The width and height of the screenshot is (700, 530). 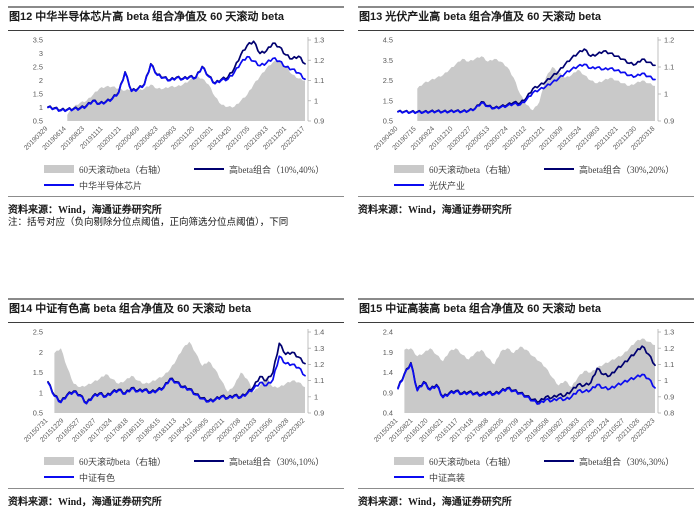 I want to click on title-text: 图14 中证有色高 beta 组合净值及 60 天滚动 beta, so click(x=130, y=309).